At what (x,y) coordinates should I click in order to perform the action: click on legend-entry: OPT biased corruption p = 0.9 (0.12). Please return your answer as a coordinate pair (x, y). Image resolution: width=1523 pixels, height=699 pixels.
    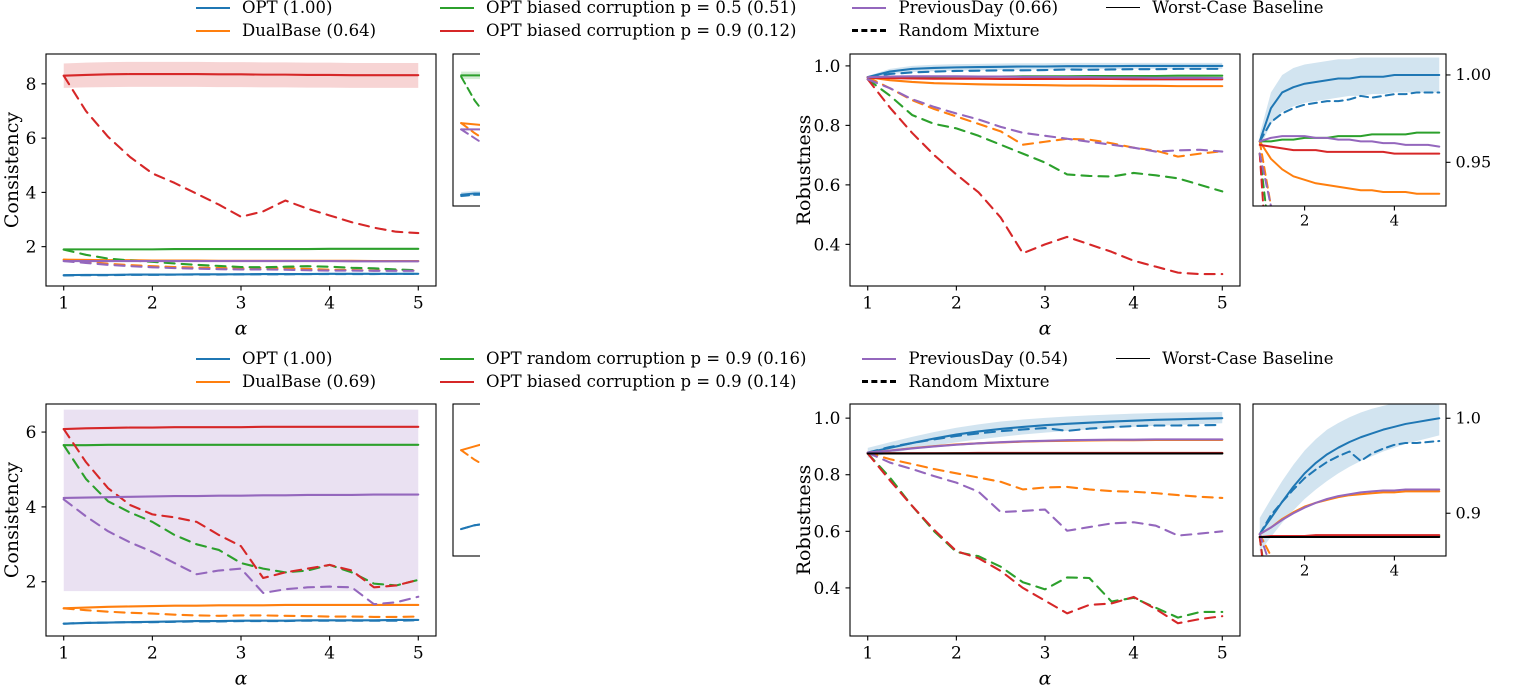
    Looking at the image, I should click on (618, 30).